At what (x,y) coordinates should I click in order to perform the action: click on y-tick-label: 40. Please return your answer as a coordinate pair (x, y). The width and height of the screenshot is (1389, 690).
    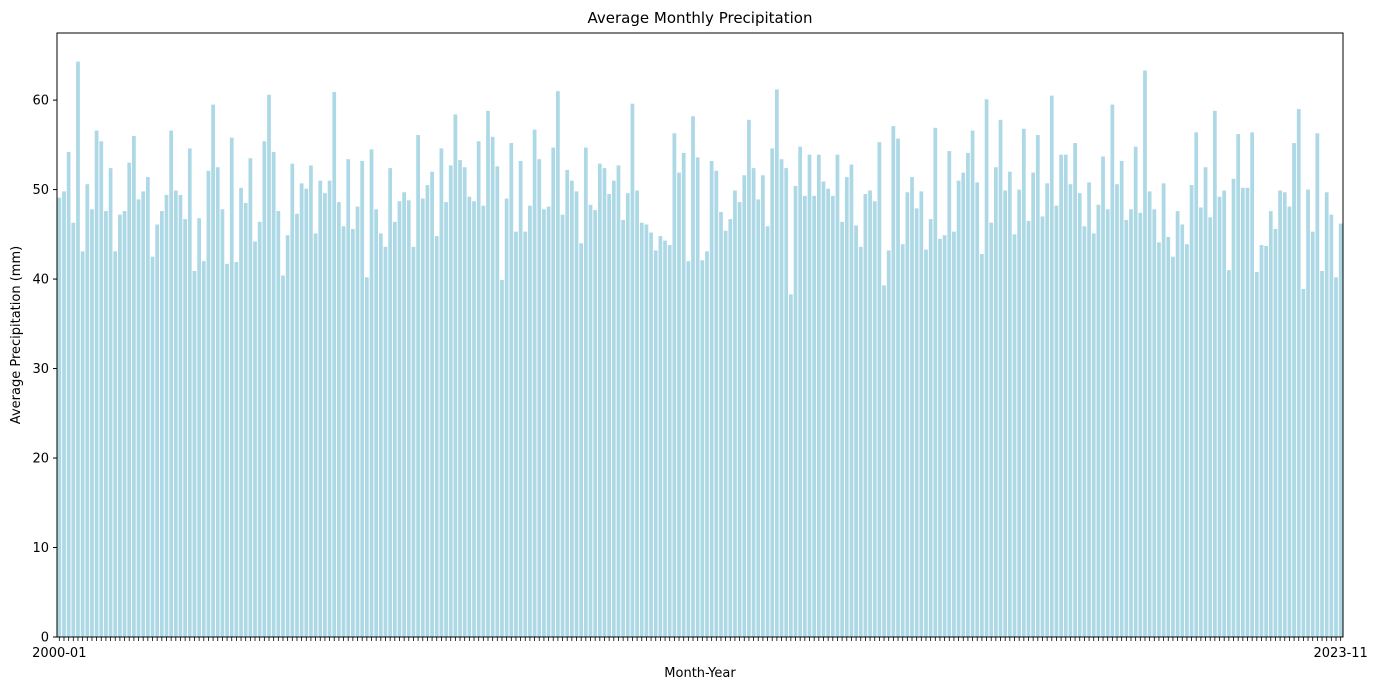
    Looking at the image, I should click on (40, 280).